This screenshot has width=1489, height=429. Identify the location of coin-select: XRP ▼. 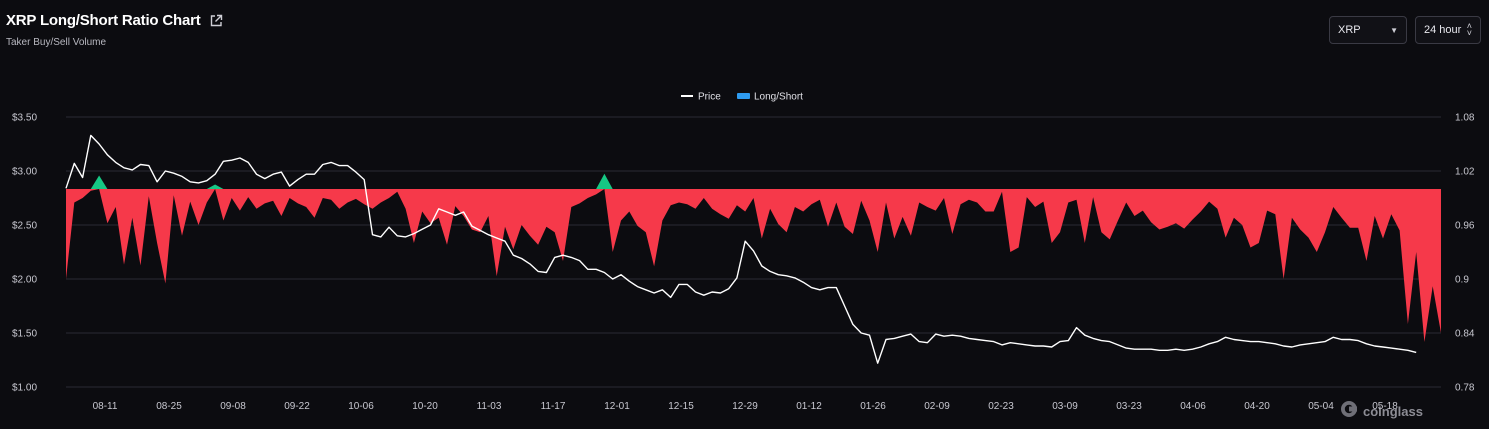
(1368, 30).